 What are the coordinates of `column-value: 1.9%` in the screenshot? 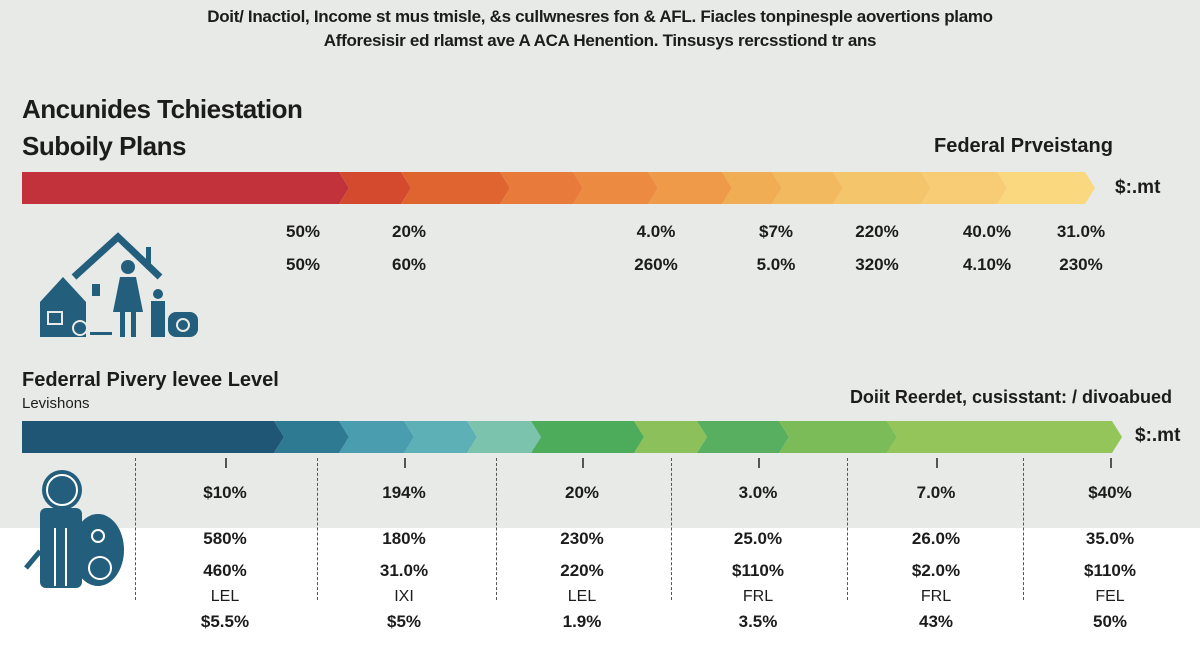 It's located at (582, 621).